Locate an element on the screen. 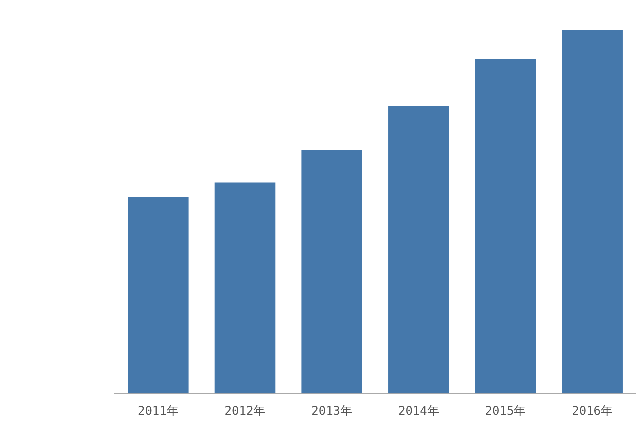 This screenshot has width=640, height=430. x-tick-label: 2015年 is located at coordinates (505, 411).